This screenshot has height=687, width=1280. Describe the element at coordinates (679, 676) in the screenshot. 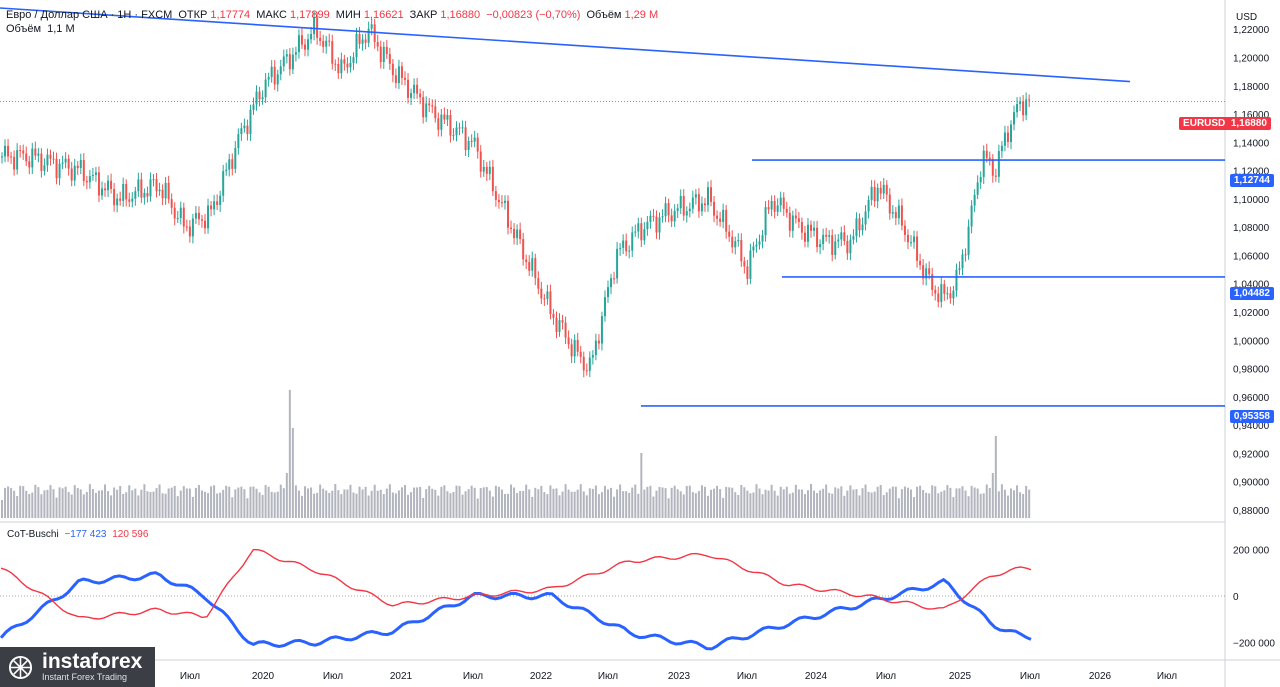

I see `time-tick-label: 2023` at that location.